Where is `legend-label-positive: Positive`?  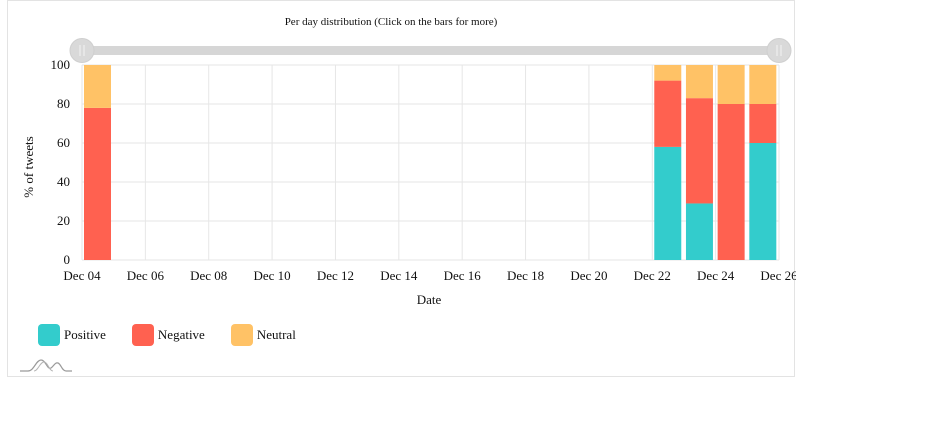
legend-label-positive: Positive is located at coordinates (85, 334).